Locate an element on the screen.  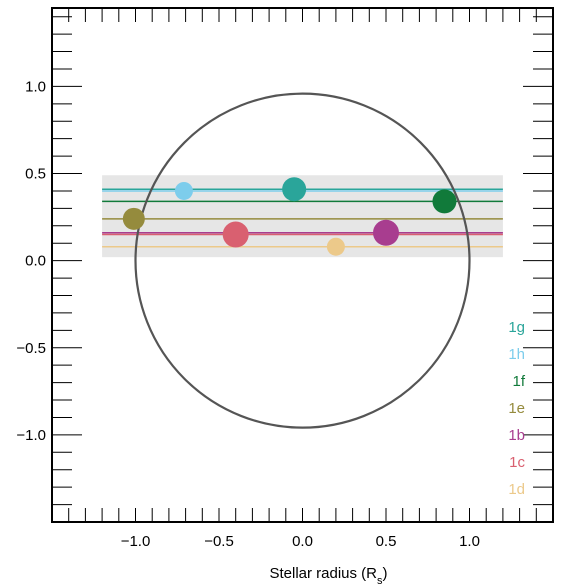
legend-label-1f: 1f is located at coordinates (518, 381).